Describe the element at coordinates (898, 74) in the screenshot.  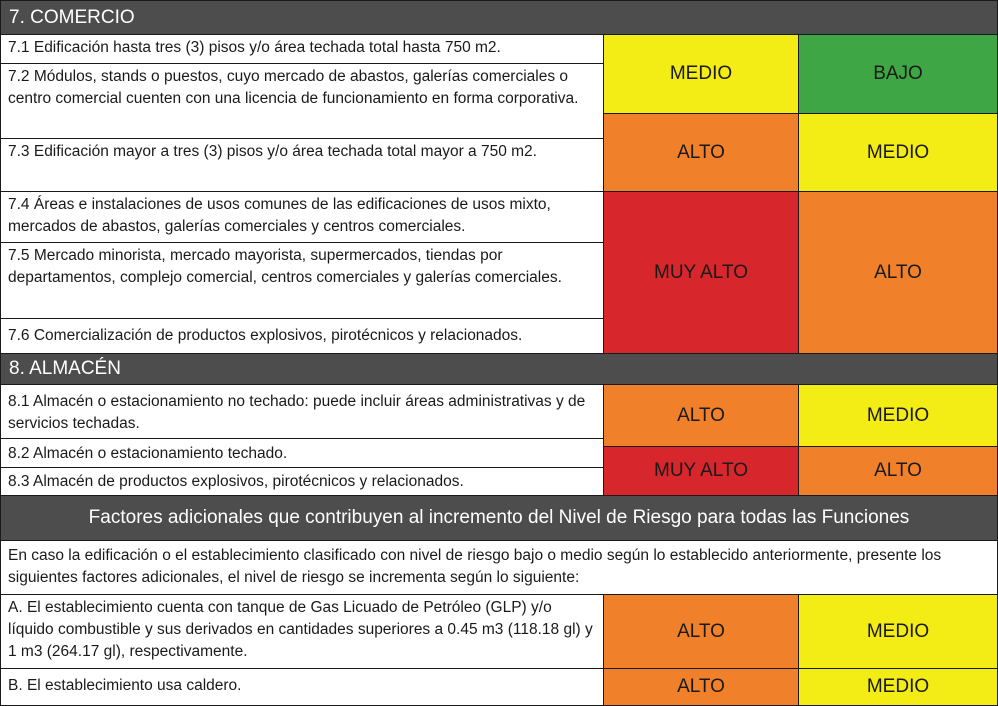
I see `risk-level-cell: BAJO` at that location.